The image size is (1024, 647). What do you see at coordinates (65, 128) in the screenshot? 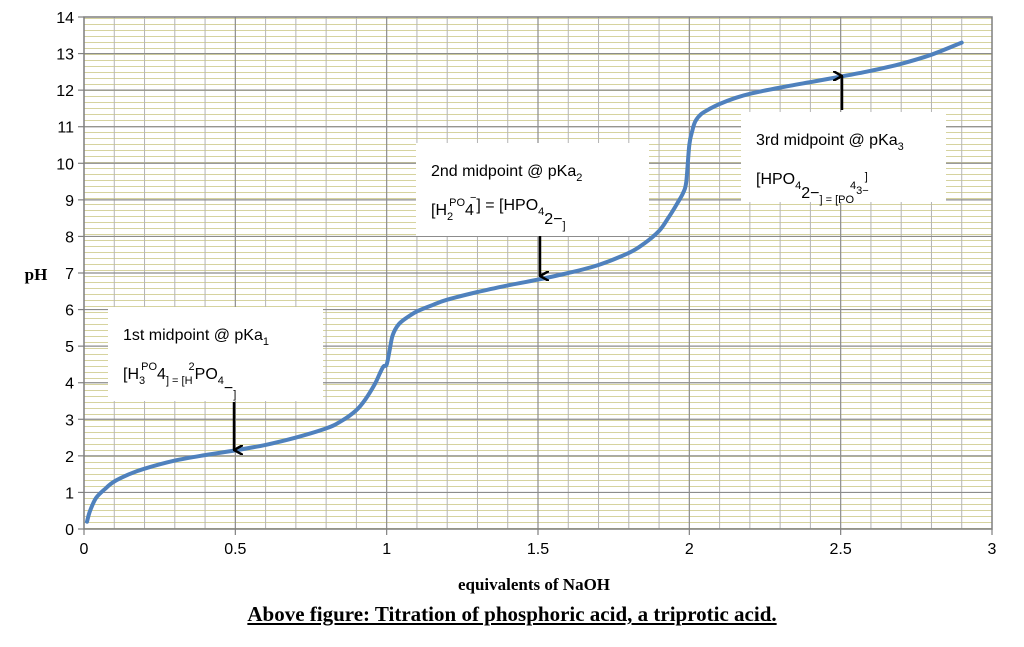
I see `y-tick-label: 11` at bounding box center [65, 128].